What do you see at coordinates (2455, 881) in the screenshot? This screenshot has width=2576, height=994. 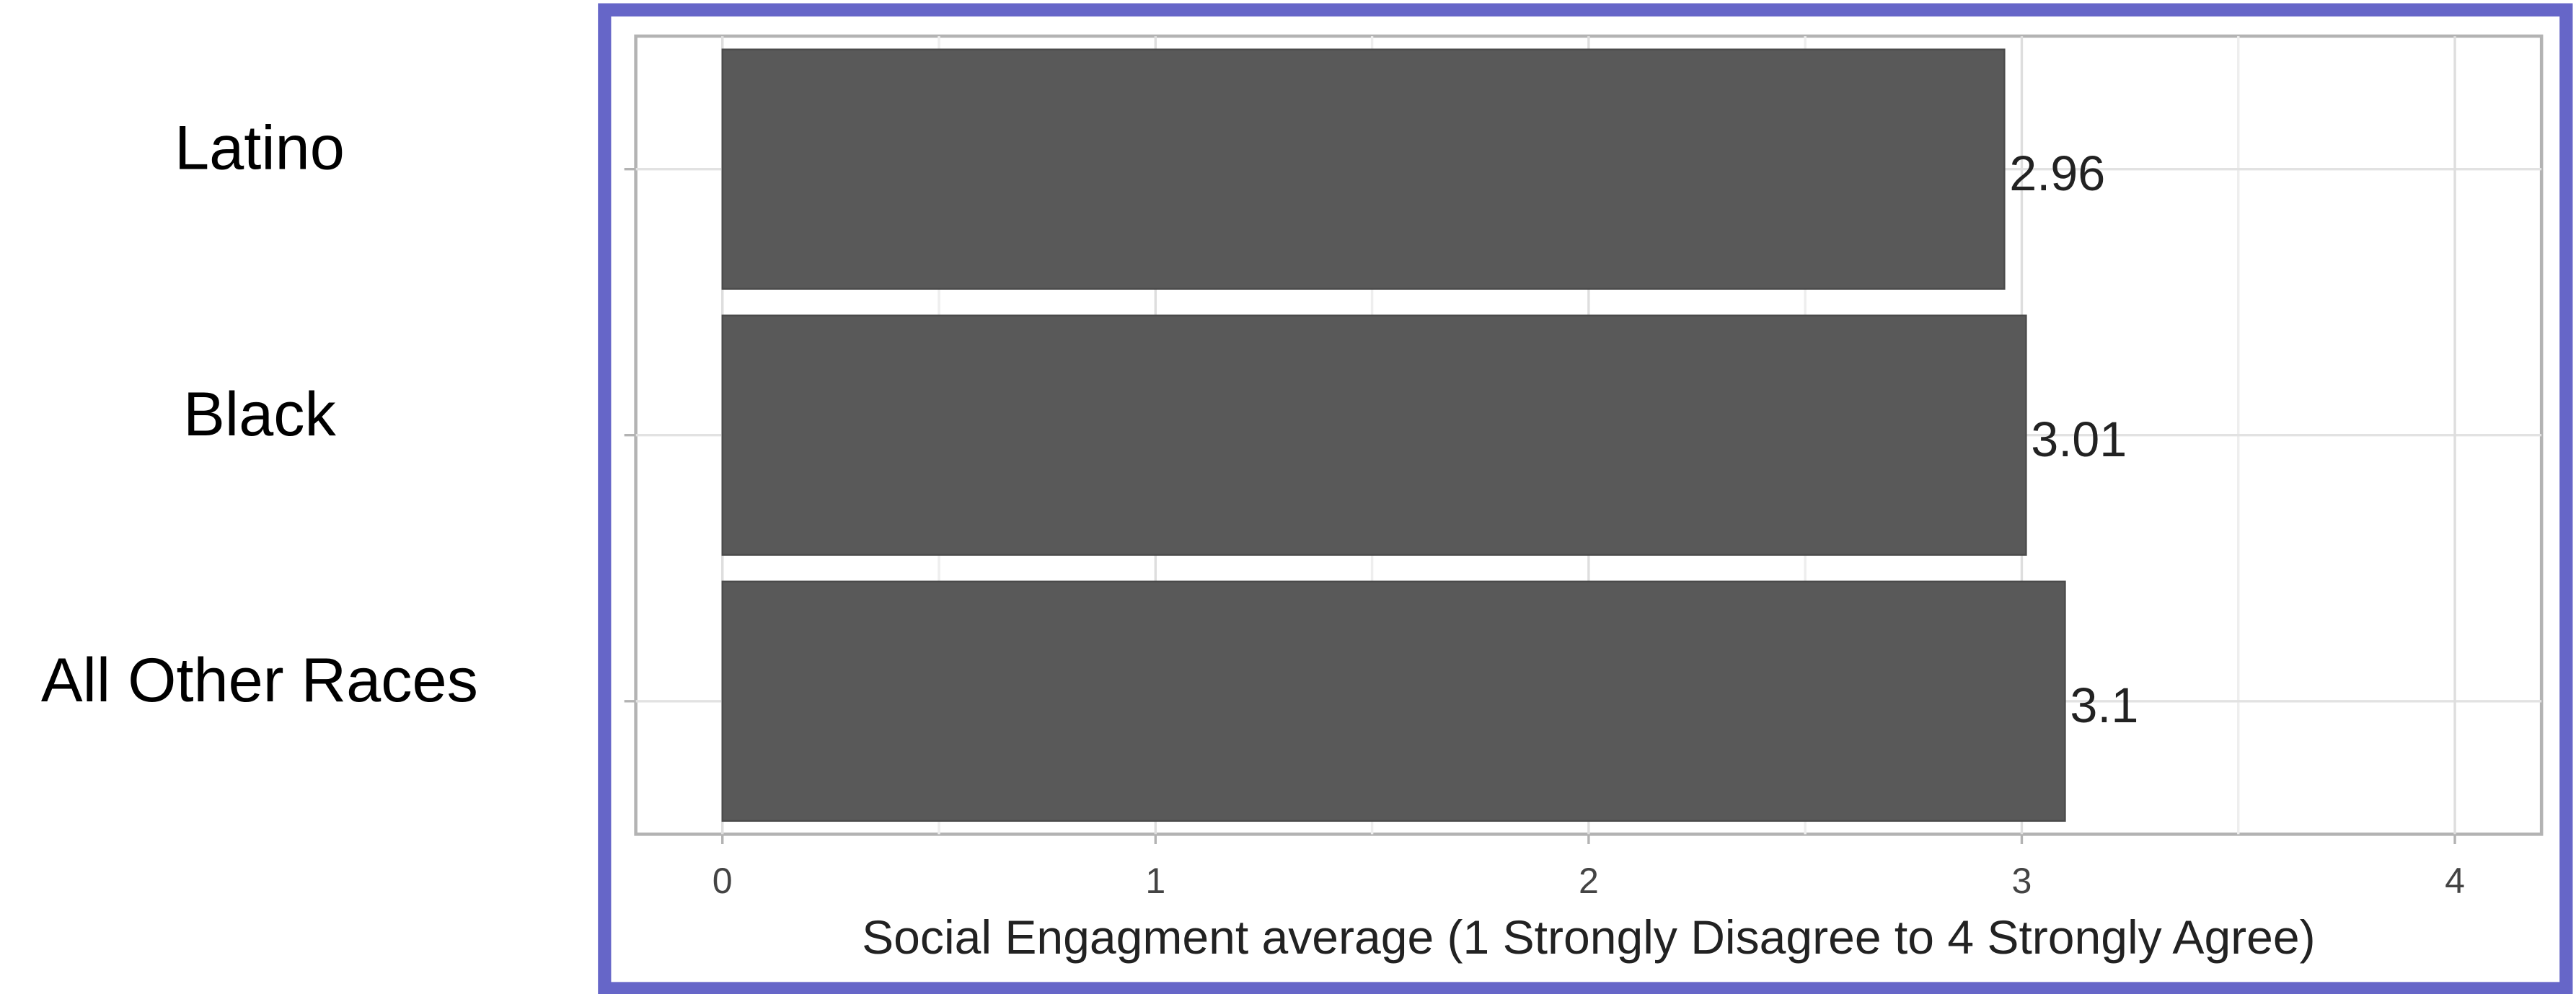 I see `x-tick-label: 4` at bounding box center [2455, 881].